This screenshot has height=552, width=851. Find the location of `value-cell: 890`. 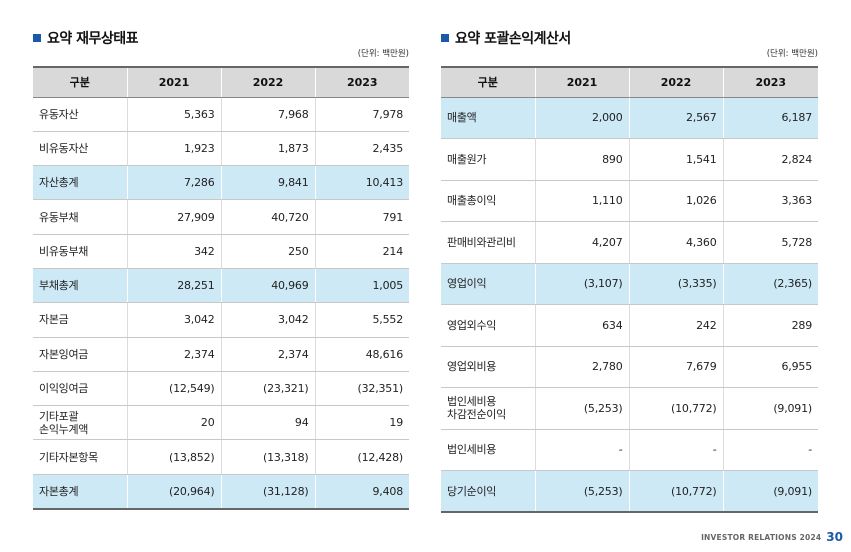

value-cell: 890 is located at coordinates (581, 159).